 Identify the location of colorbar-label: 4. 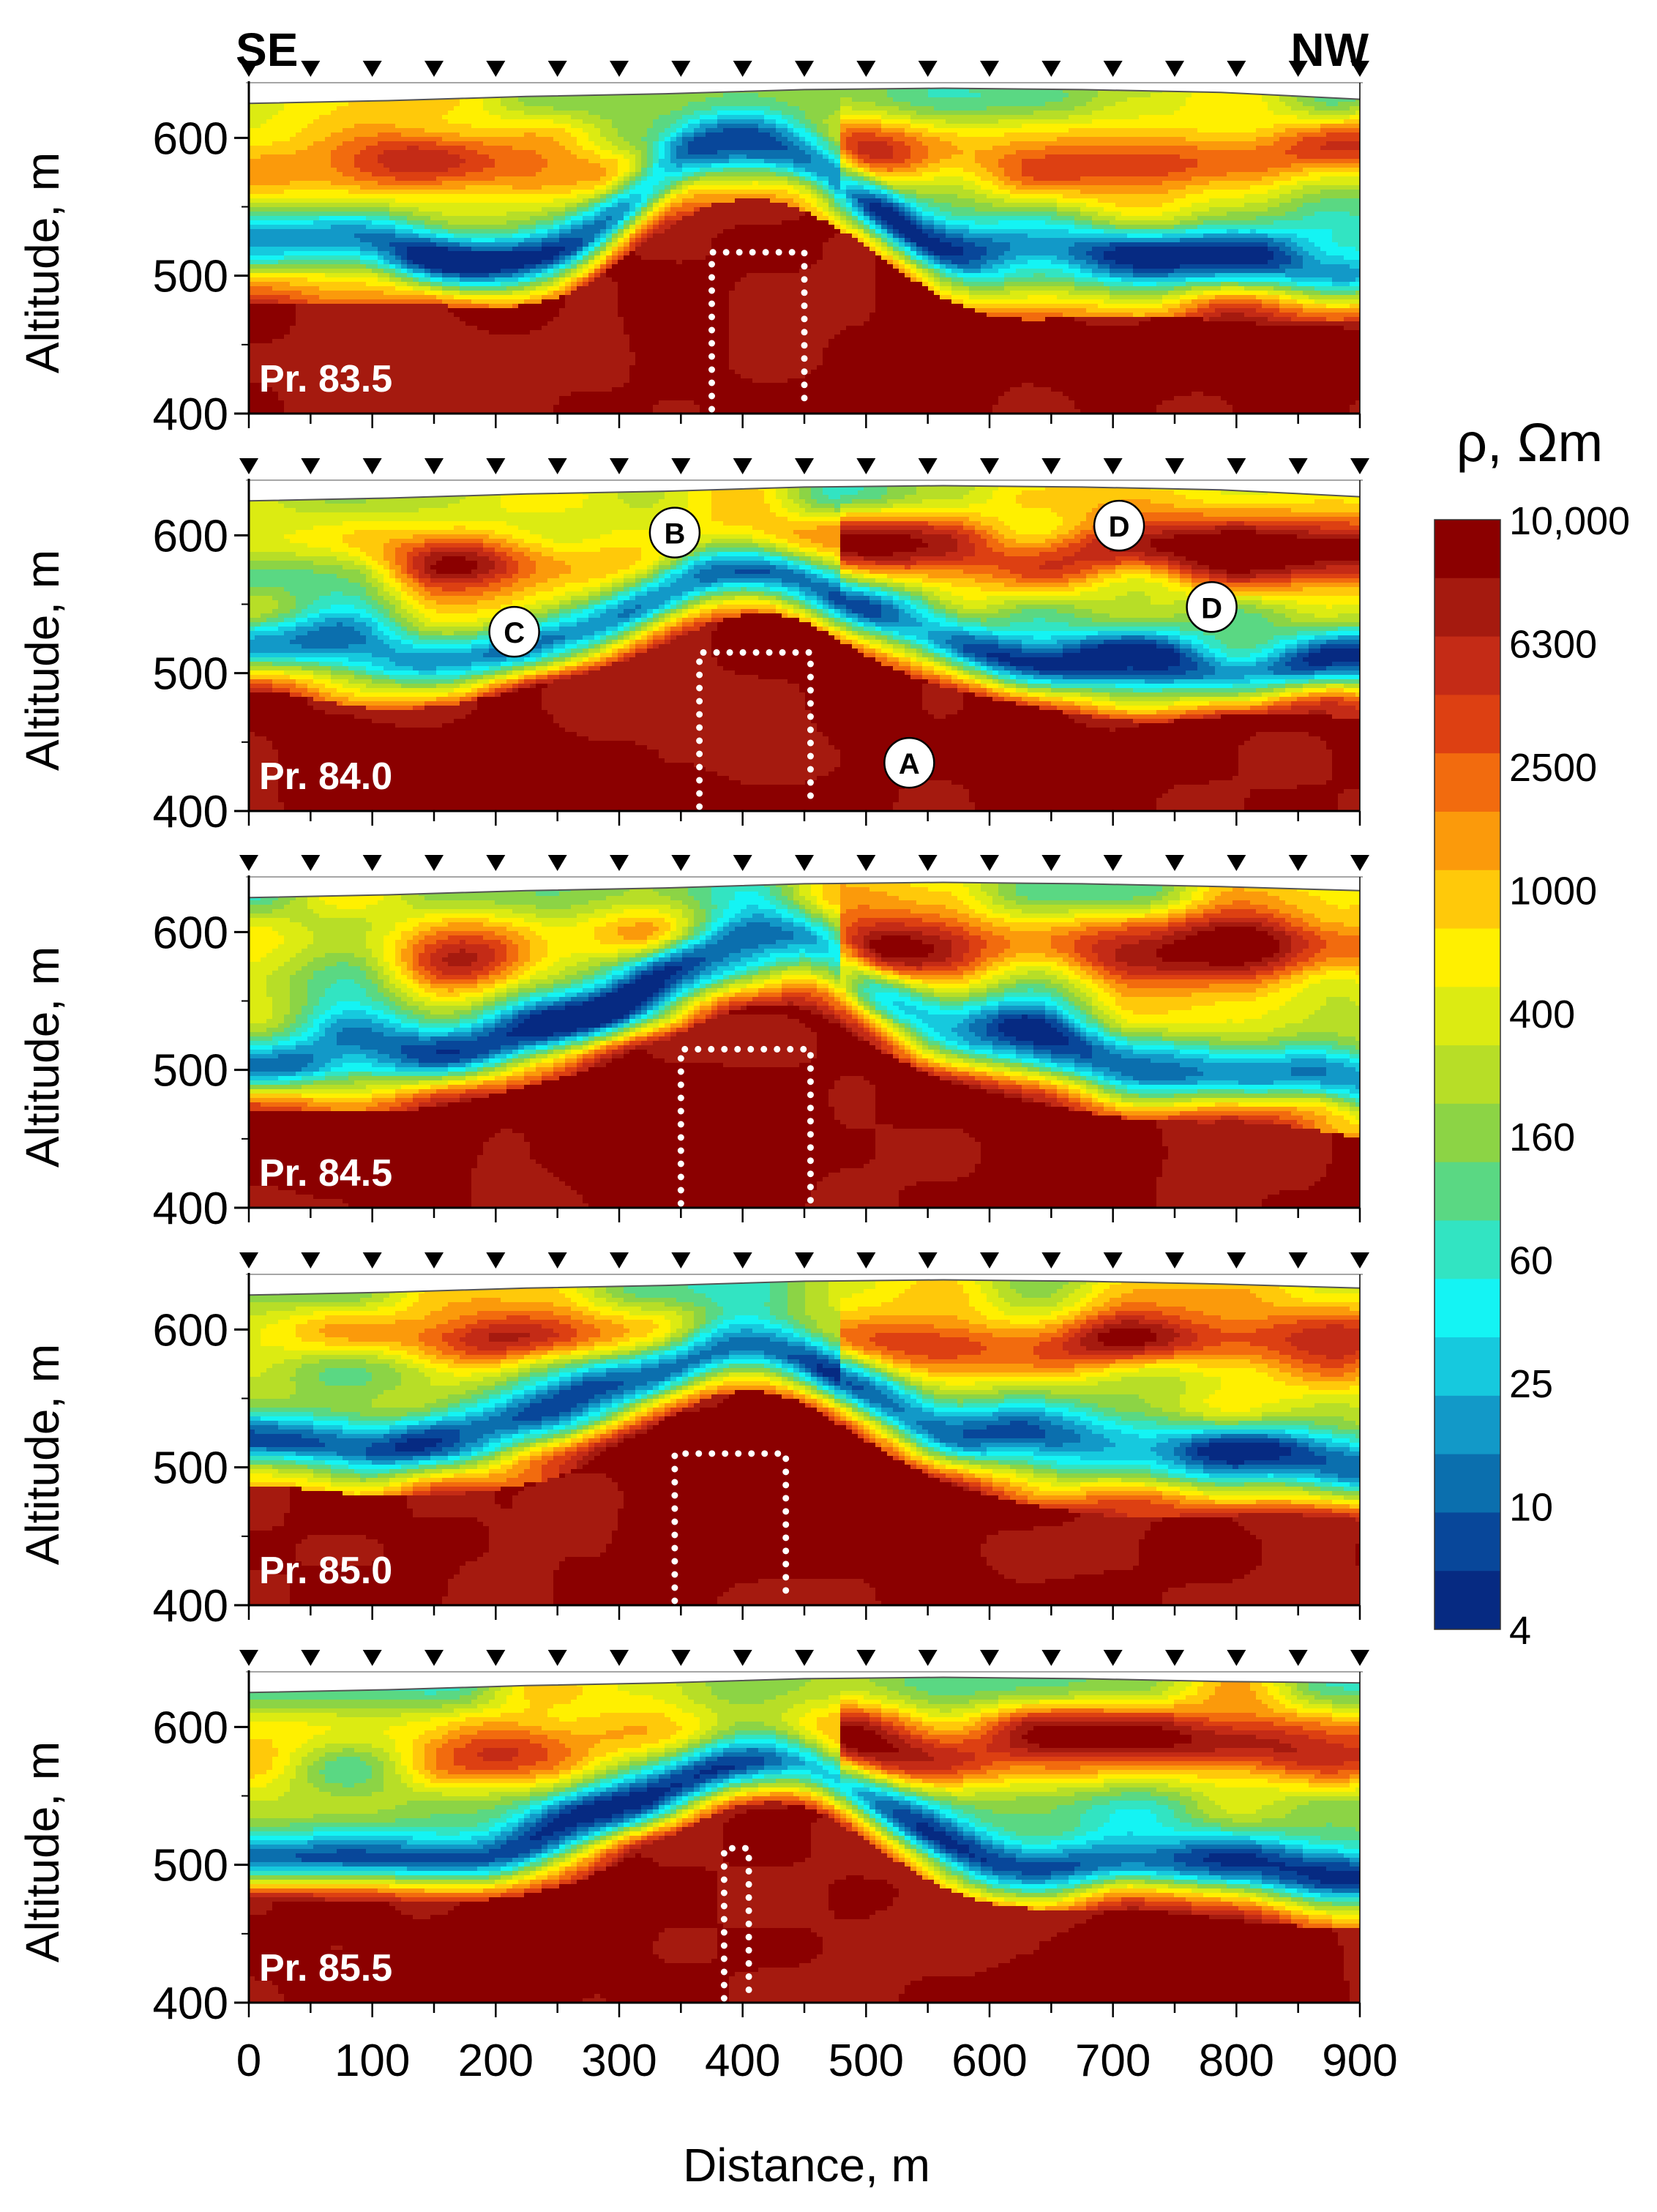
(1520, 1631).